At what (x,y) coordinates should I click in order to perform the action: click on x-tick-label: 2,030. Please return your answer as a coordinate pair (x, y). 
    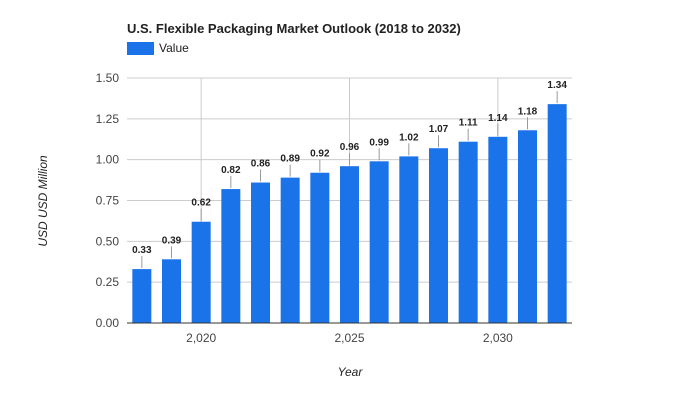
    Looking at the image, I should click on (498, 338).